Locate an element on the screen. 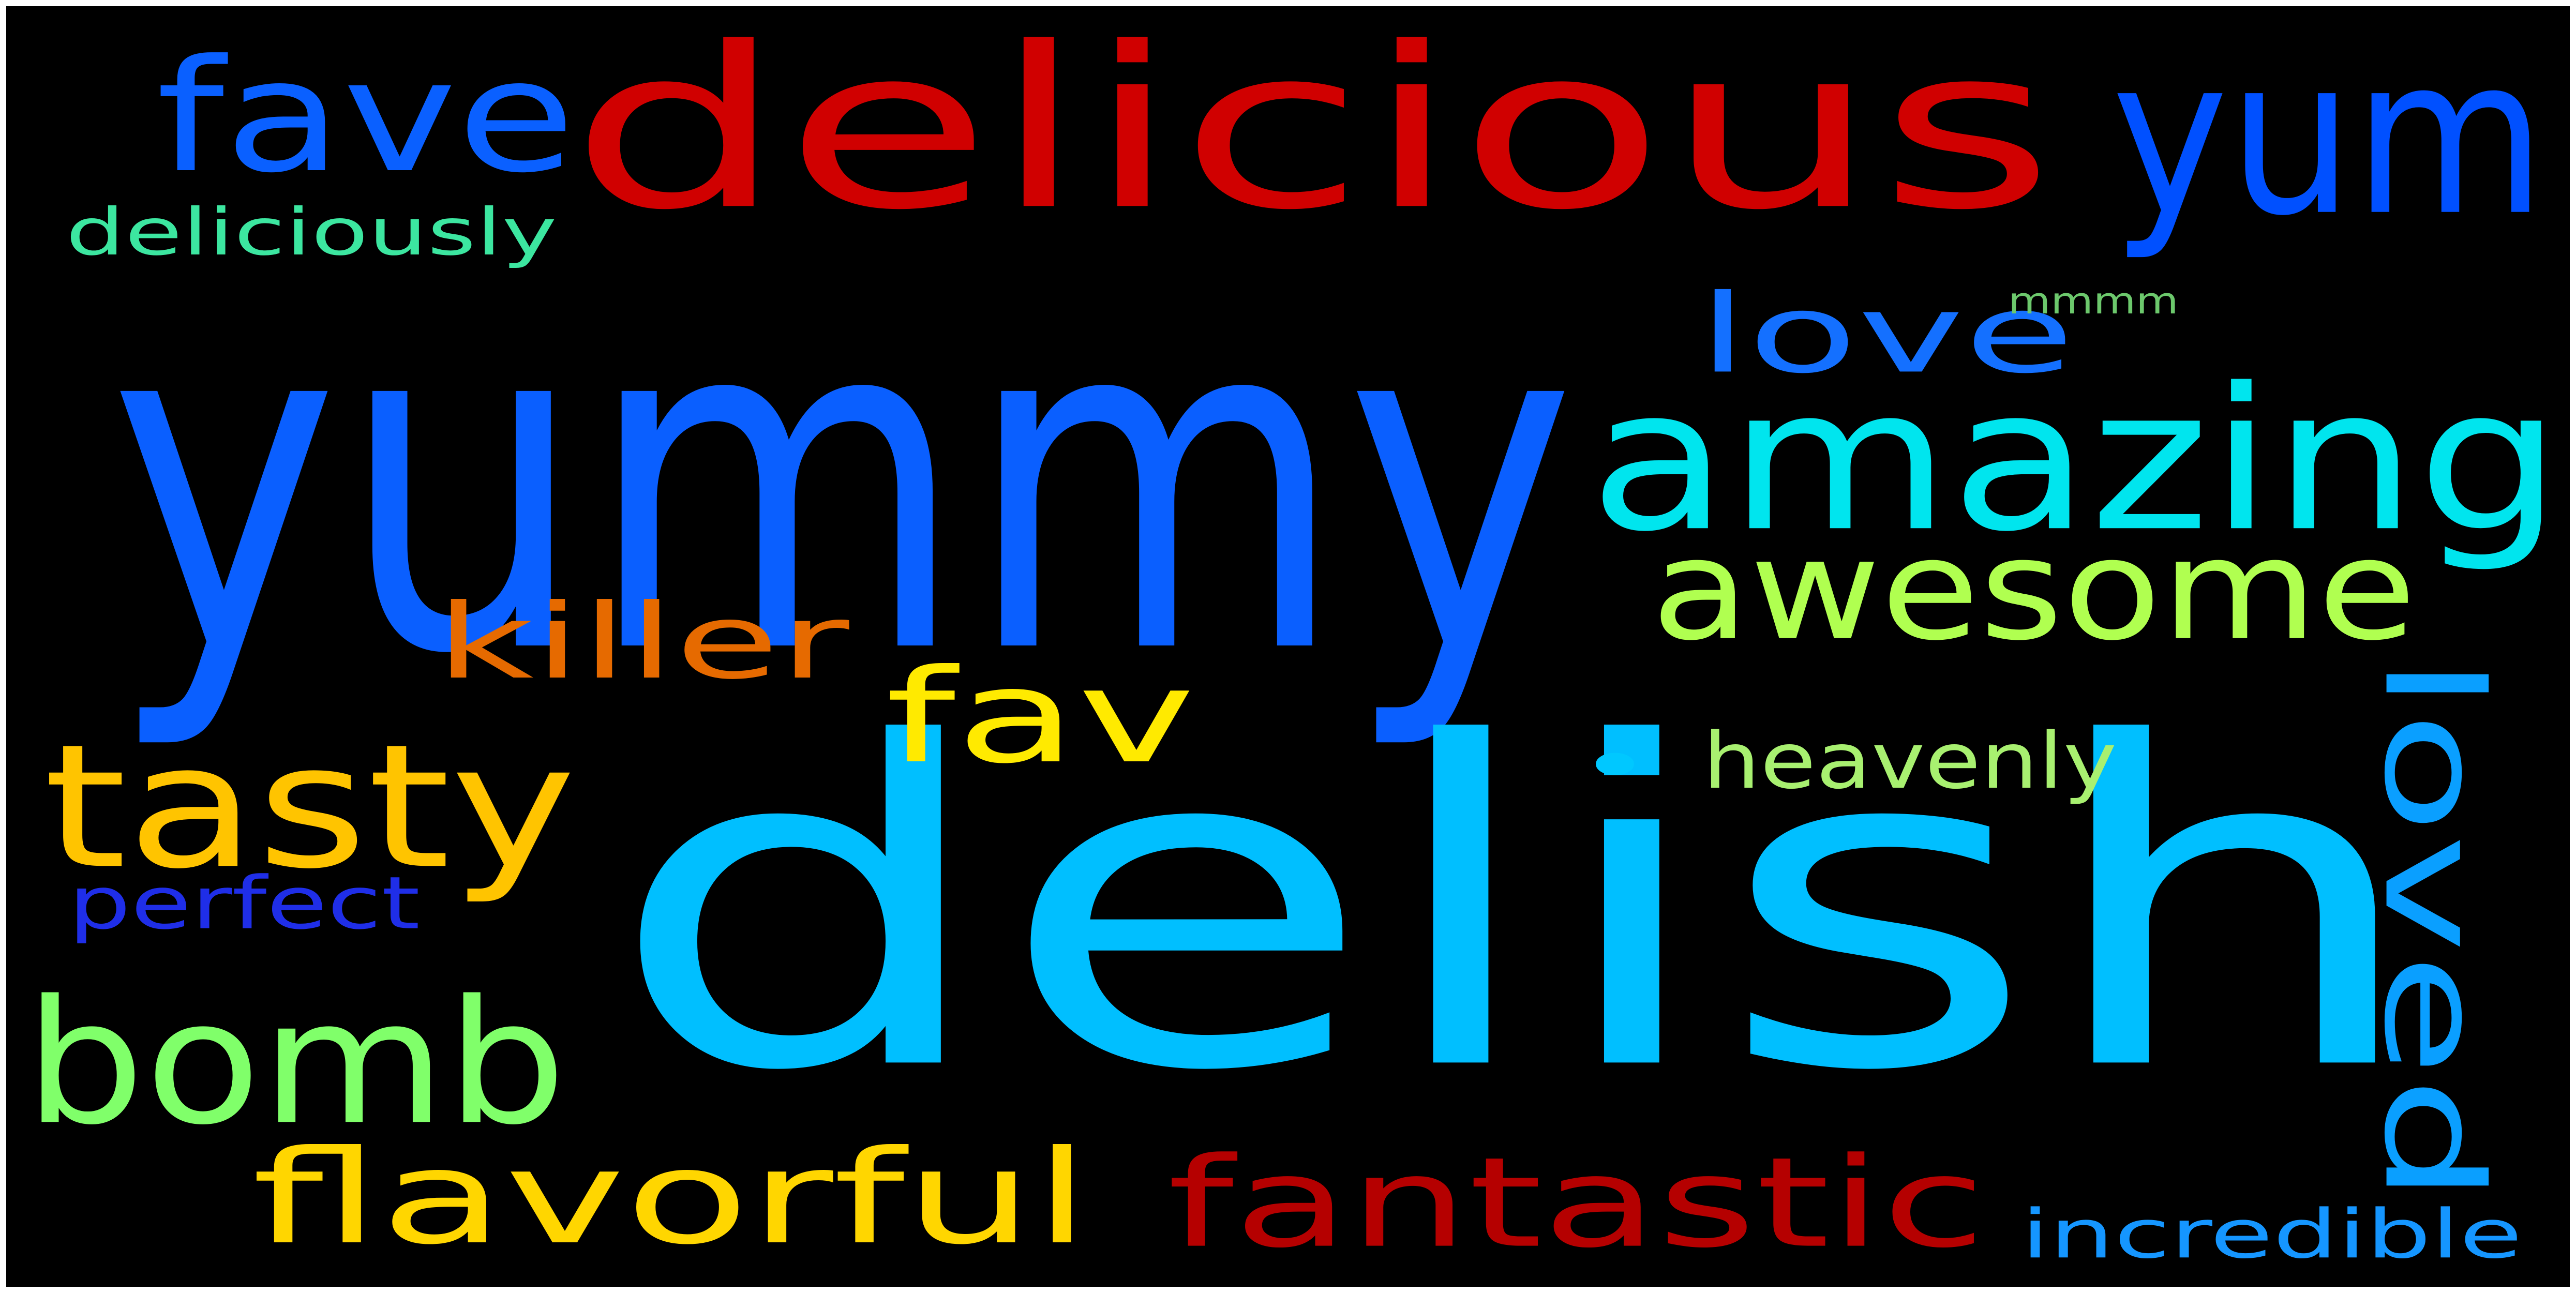 The height and width of the screenshot is (1293, 2576). word-love: love is located at coordinates (1887, 334).